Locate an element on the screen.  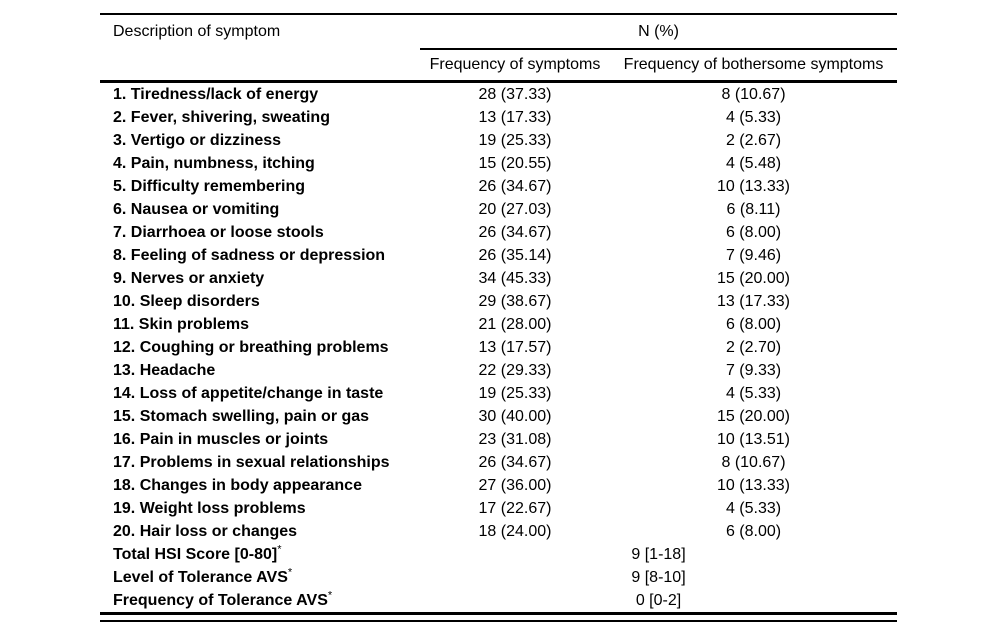
symptom-label: 3. Vertigo or dizziness is located at coordinates (197, 140).